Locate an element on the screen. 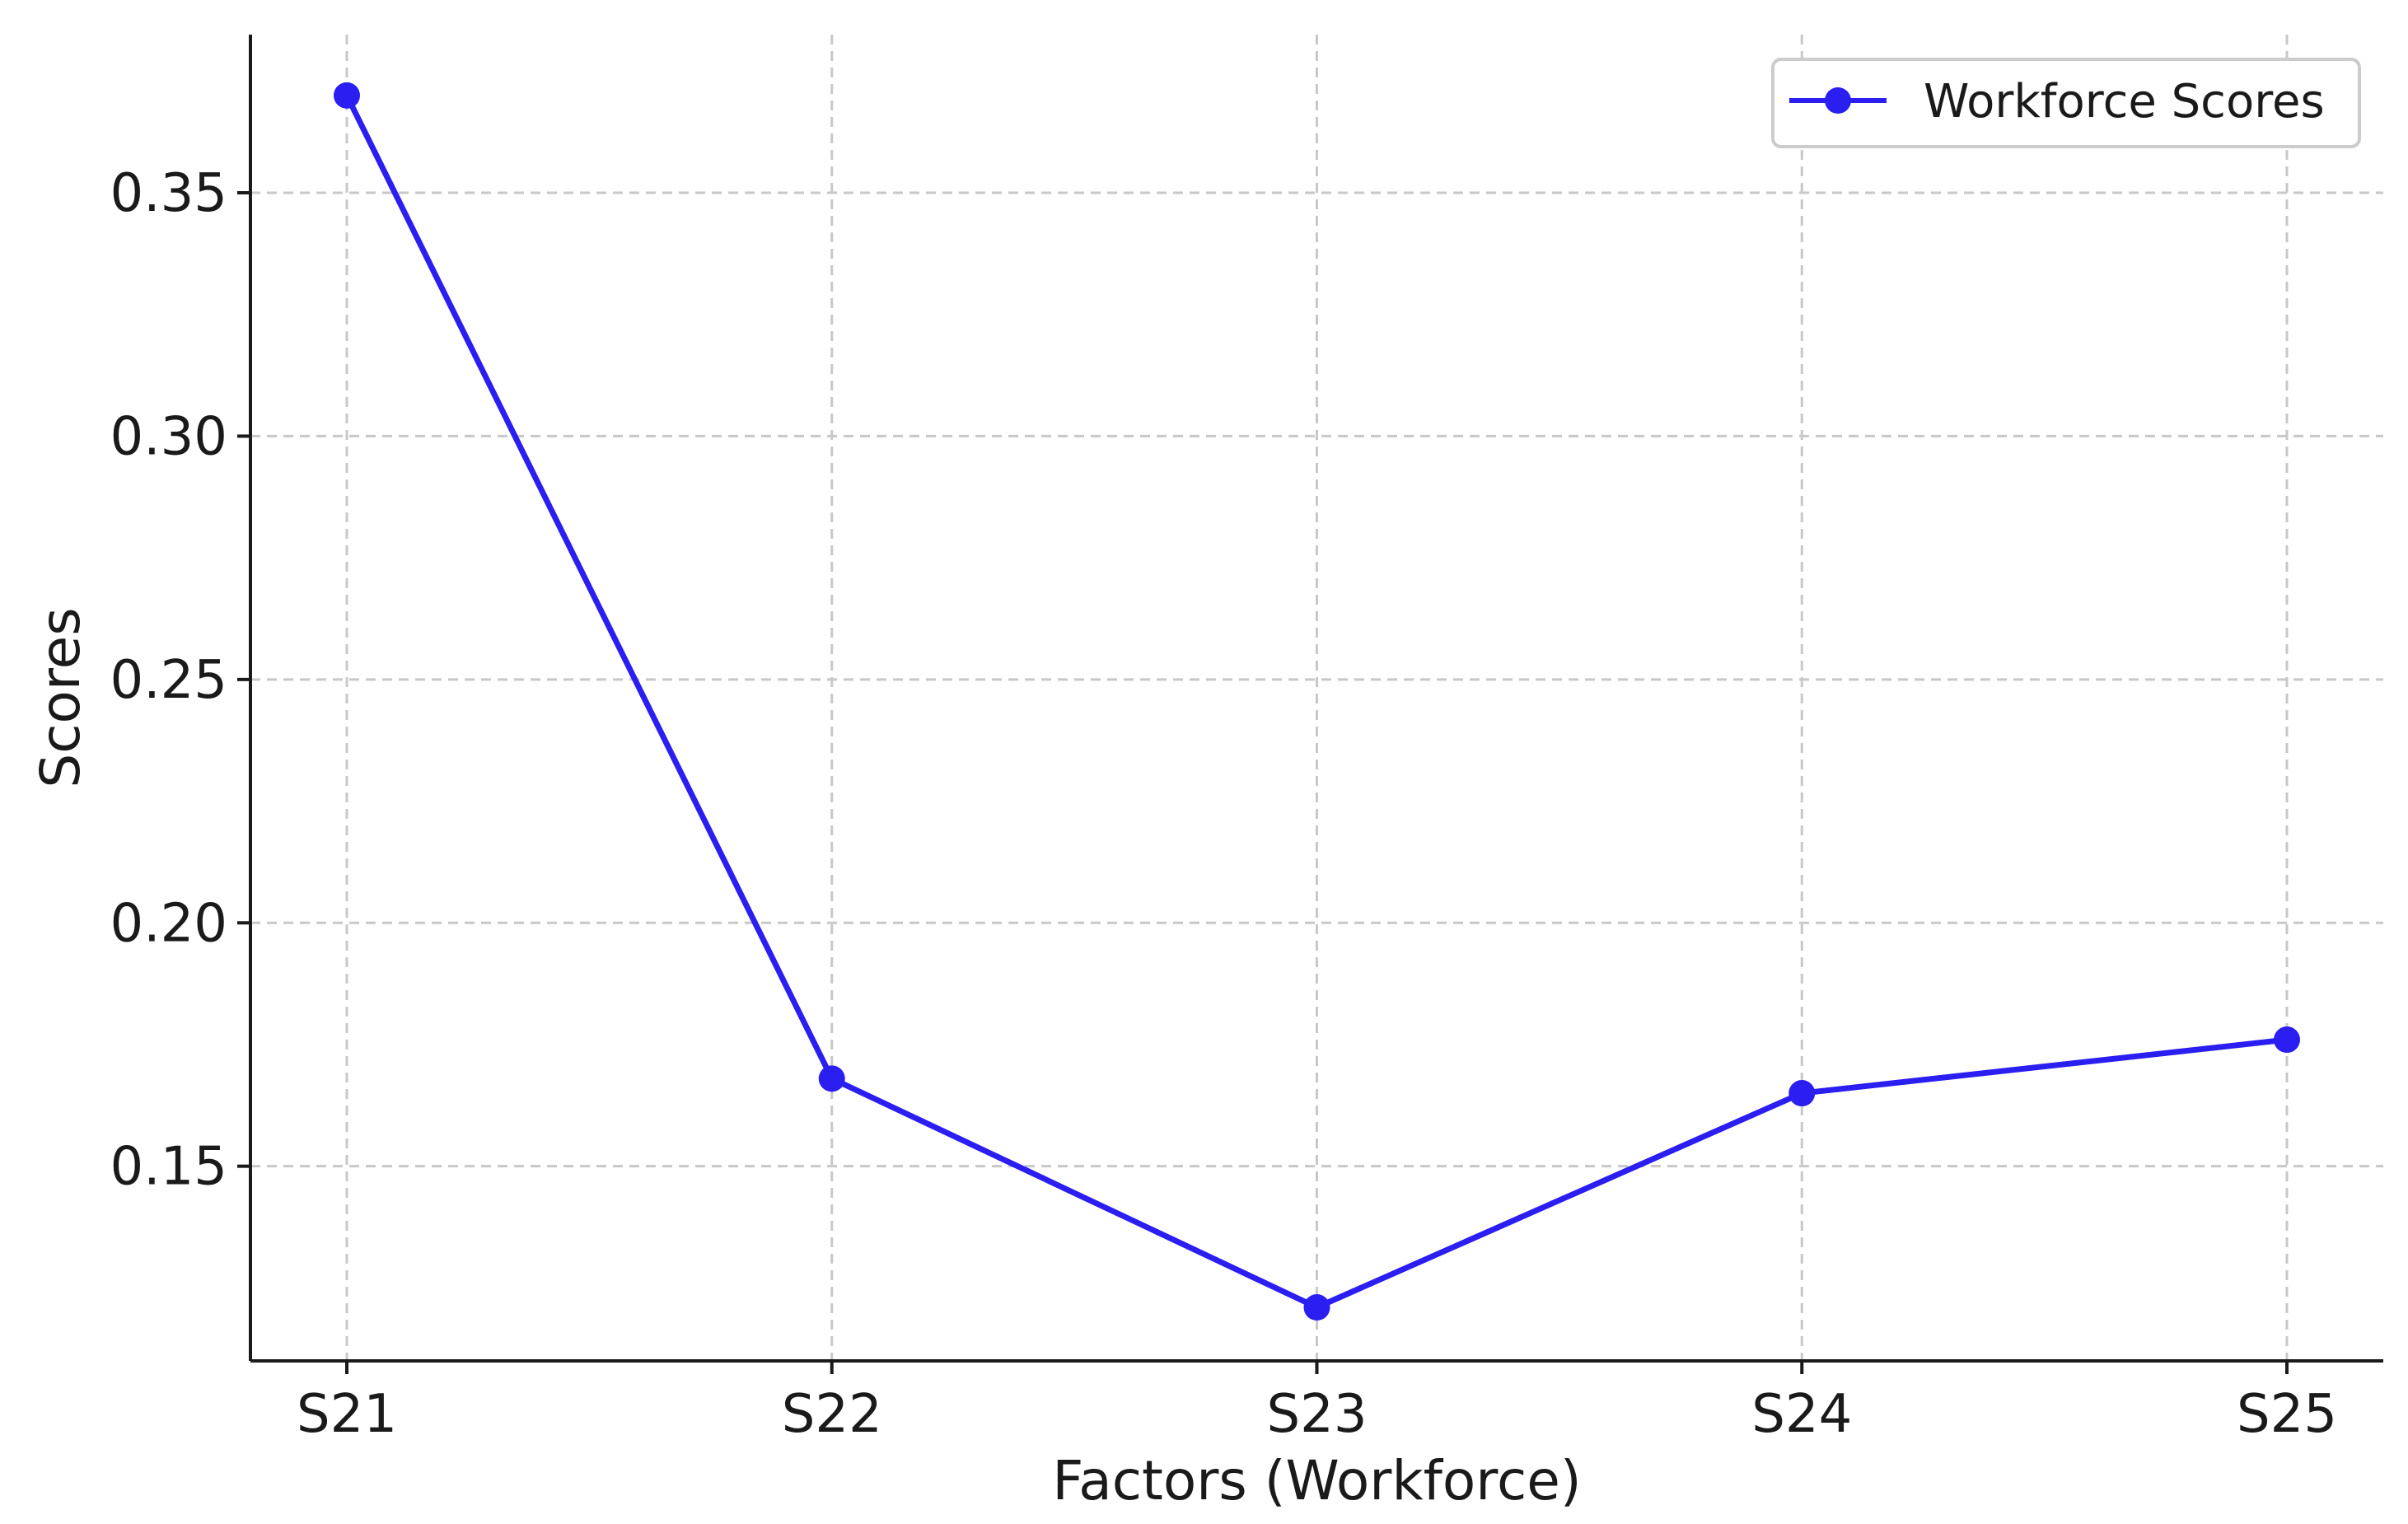  legend-box is located at coordinates (2066, 103).